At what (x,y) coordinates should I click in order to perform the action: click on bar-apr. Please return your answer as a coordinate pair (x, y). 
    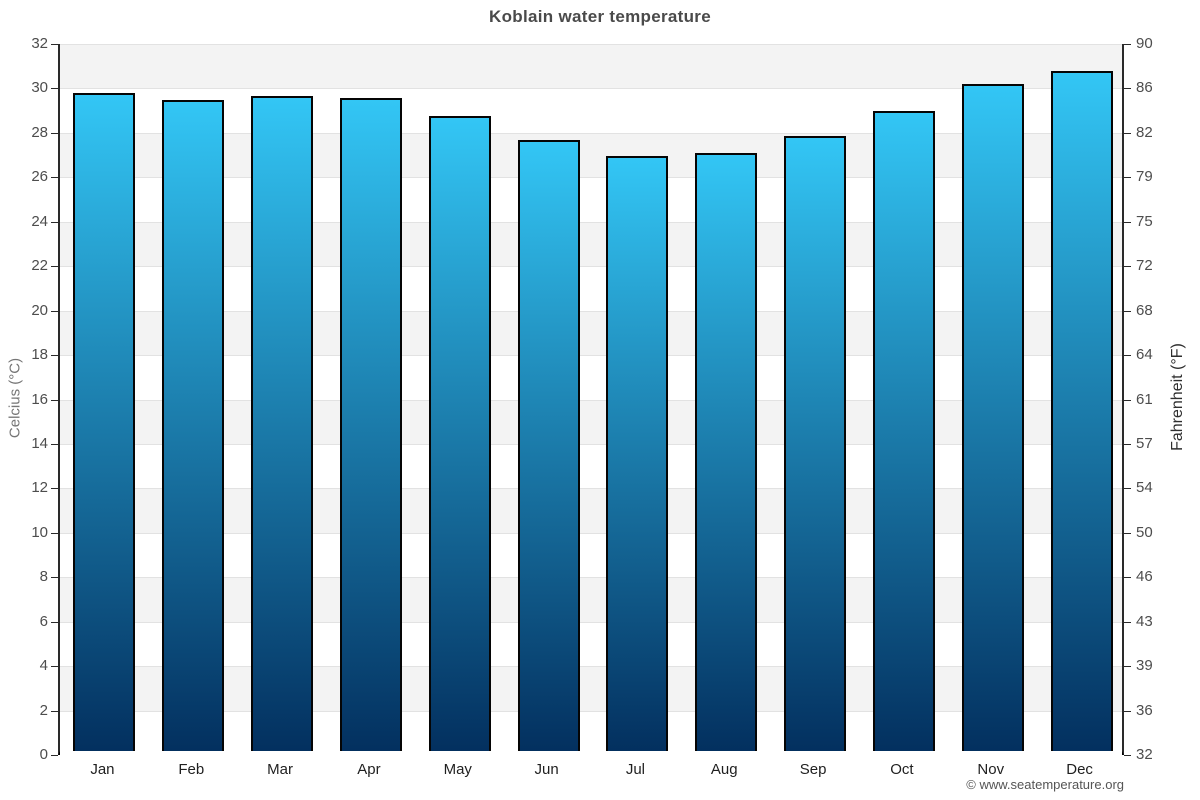
    Looking at the image, I should click on (370, 424).